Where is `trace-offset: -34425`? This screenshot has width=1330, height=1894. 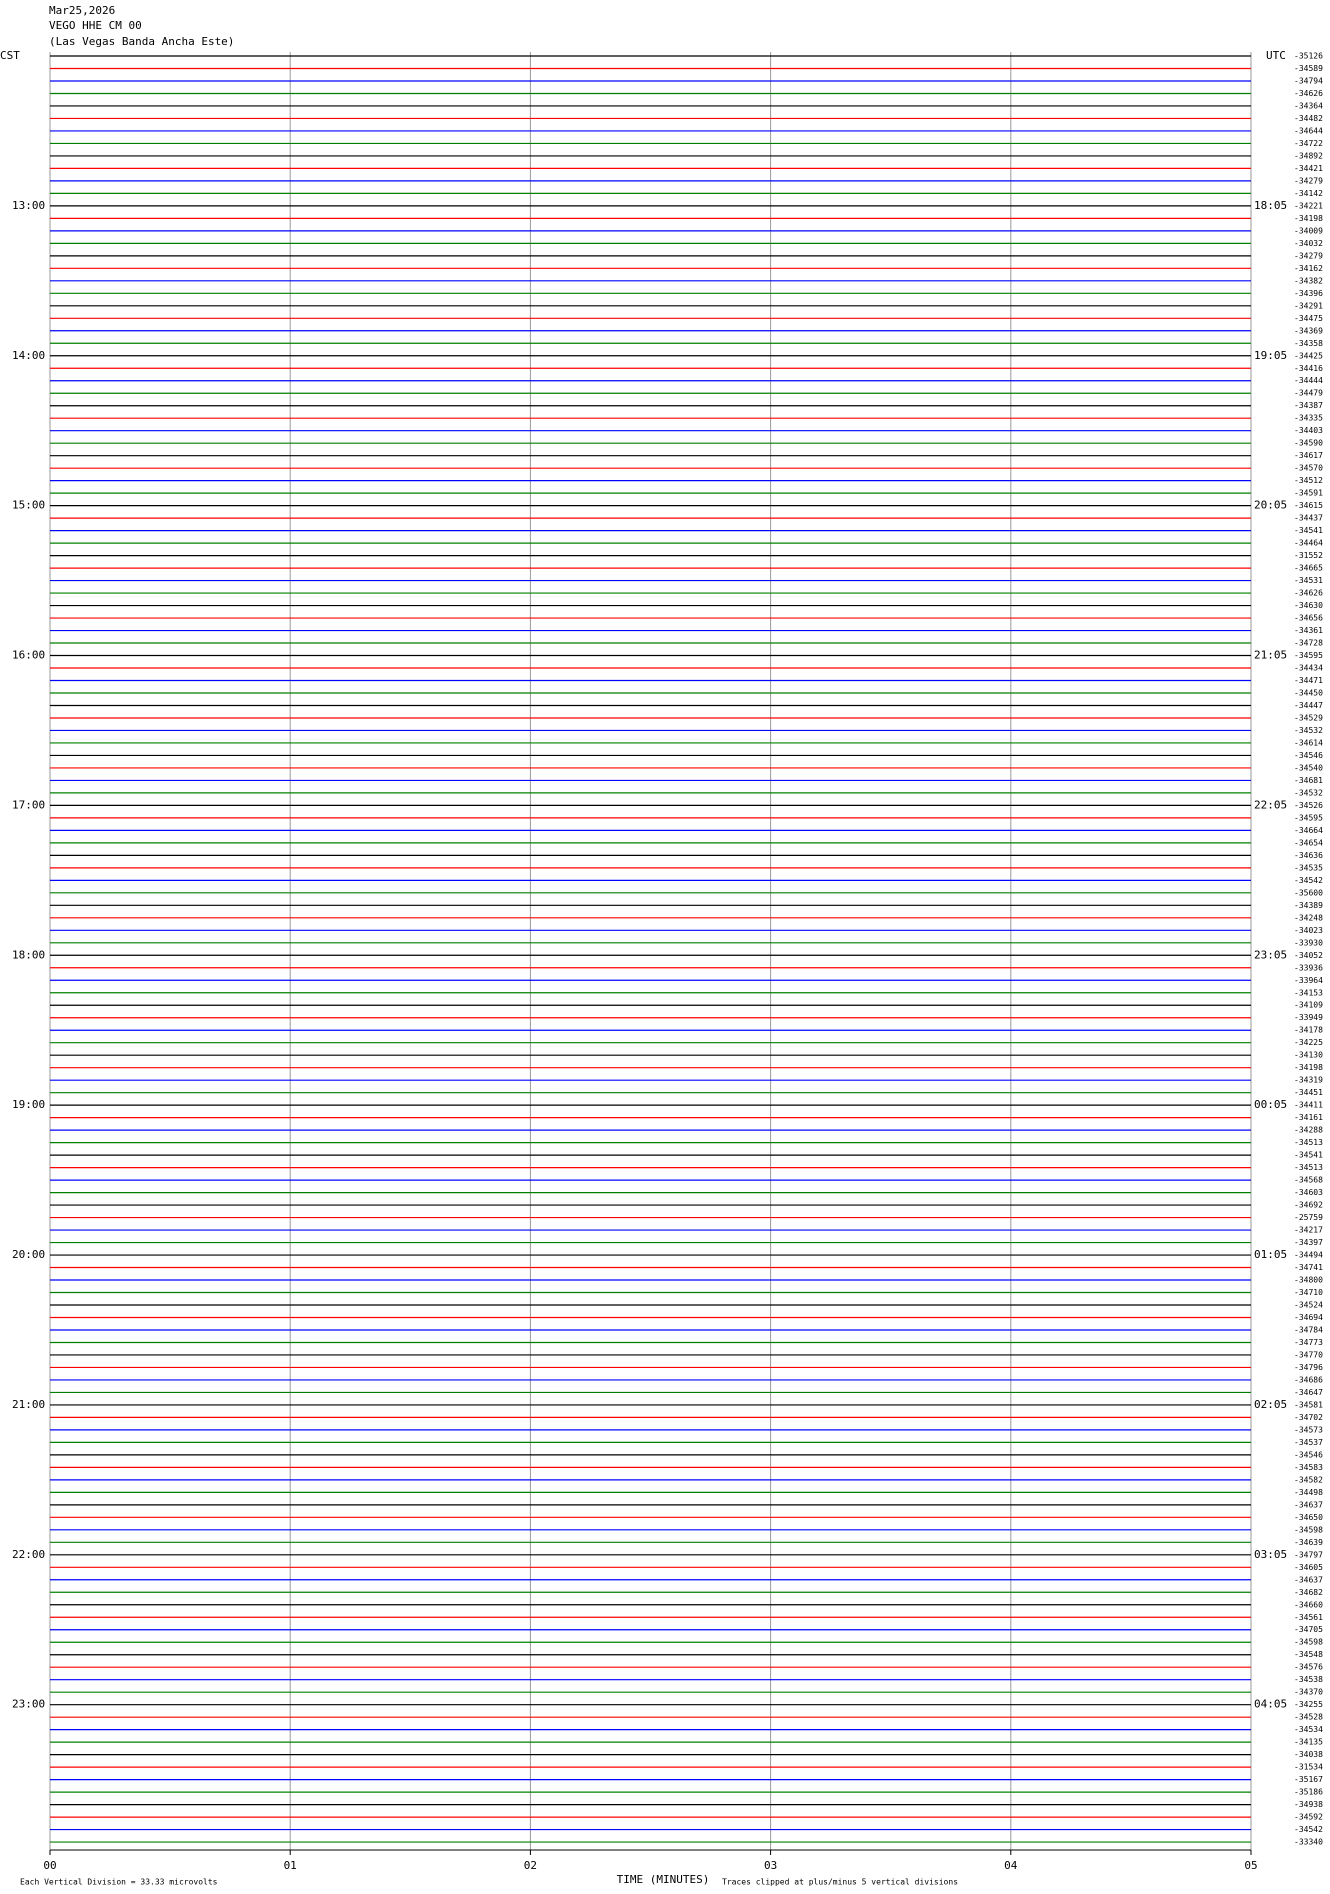
trace-offset: -34425 is located at coordinates (1308, 355).